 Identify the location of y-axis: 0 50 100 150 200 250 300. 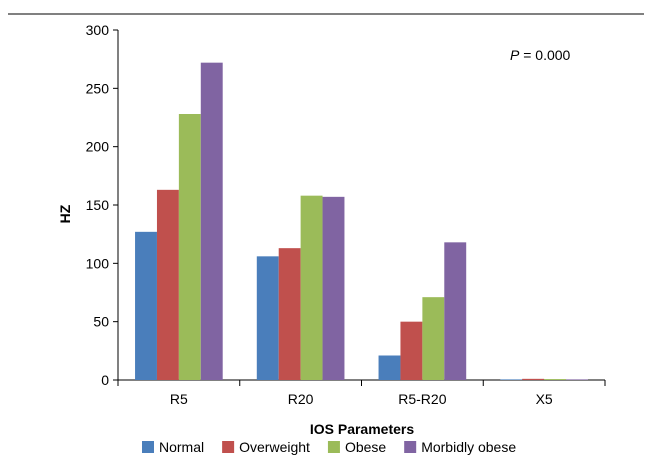
(102, 205).